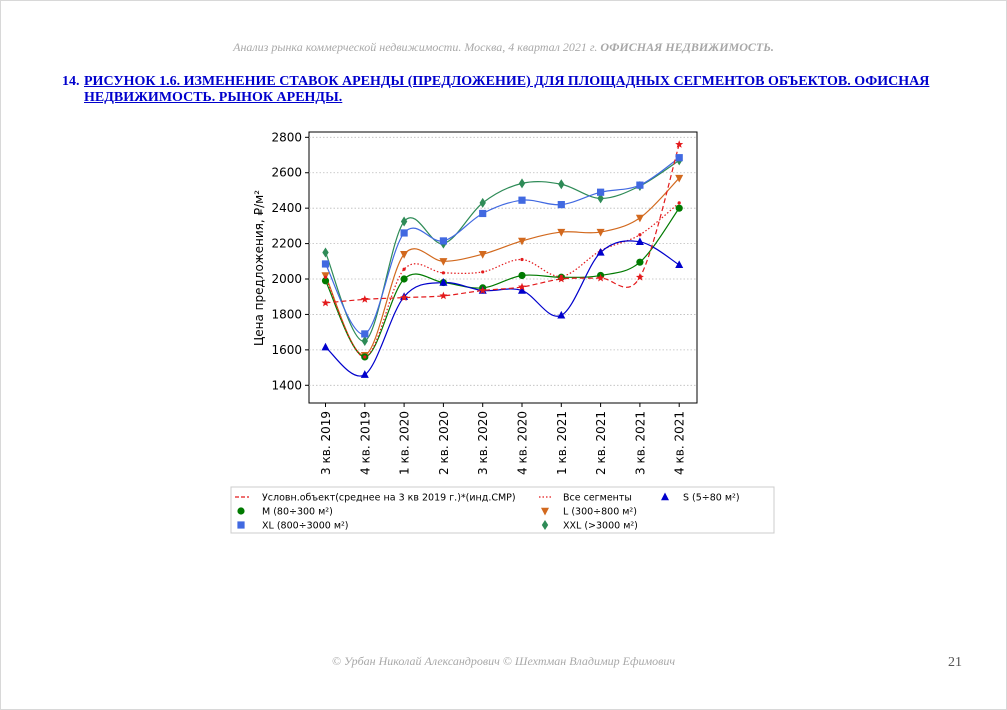 The width and height of the screenshot is (1007, 710). Describe the element at coordinates (955, 662) in the screenshot. I see `page-number: 21` at that location.